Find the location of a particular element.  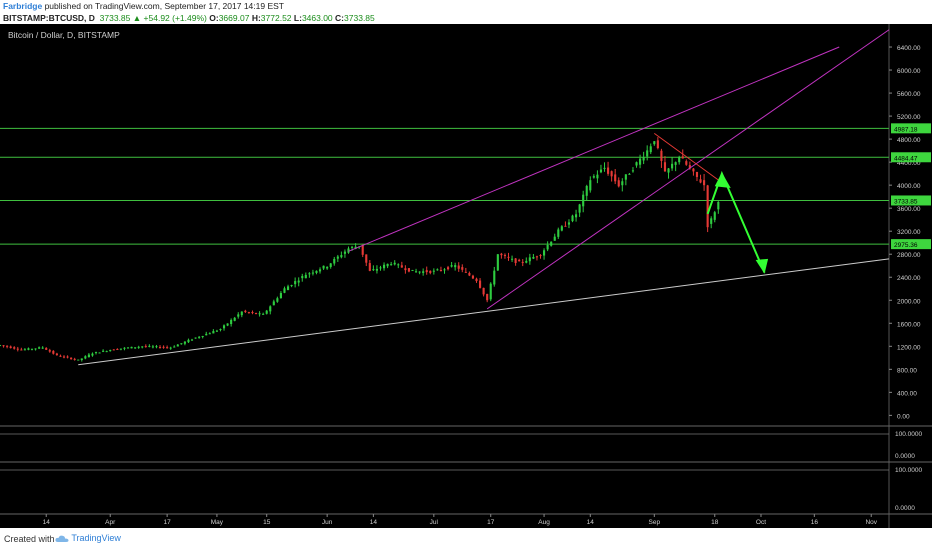

projection-arrow is located at coordinates (736, 222).